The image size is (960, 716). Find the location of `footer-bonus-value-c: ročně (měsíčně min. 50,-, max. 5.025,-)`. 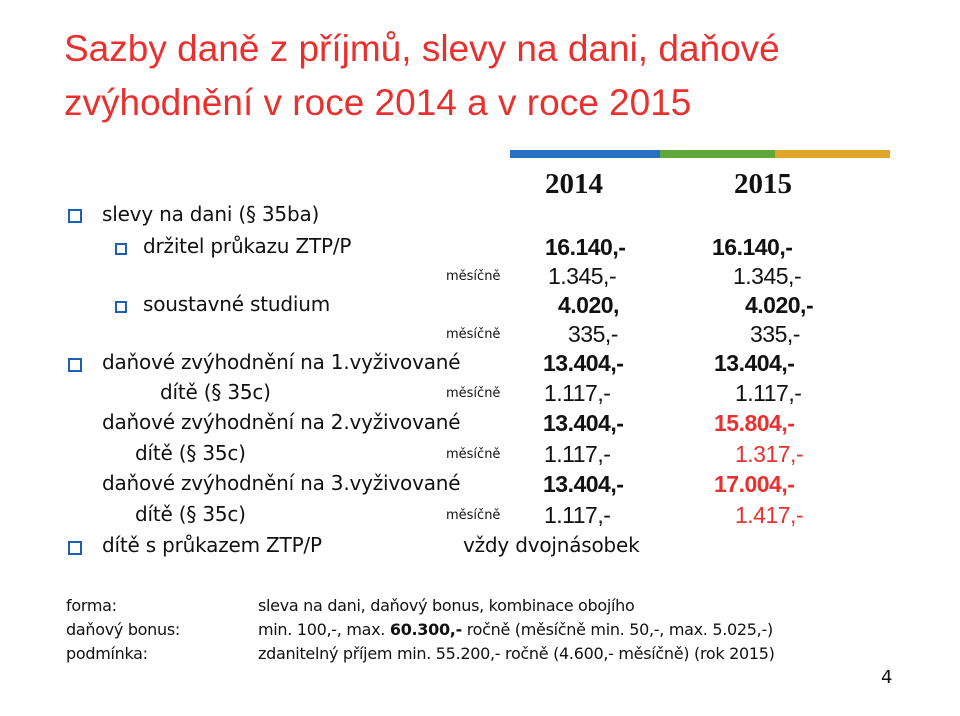

footer-bonus-value-c: ročně (měsíčně min. 50,-, max. 5.025,-) is located at coordinates (617, 629).